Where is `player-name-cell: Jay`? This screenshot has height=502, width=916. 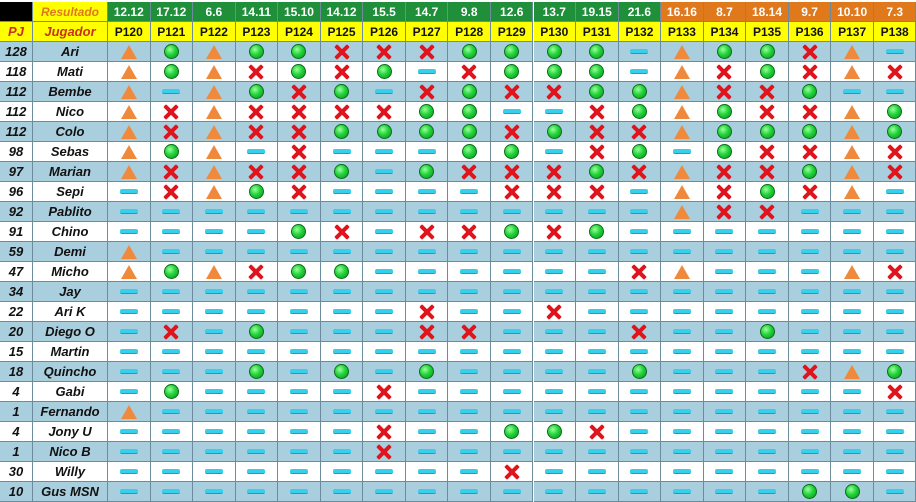 player-name-cell: Jay is located at coordinates (70, 292).